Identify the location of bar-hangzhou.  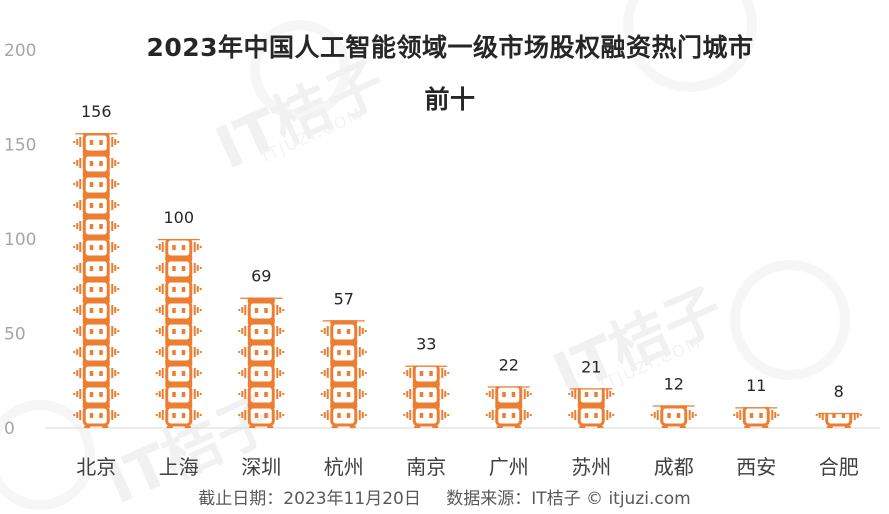
(344, 374).